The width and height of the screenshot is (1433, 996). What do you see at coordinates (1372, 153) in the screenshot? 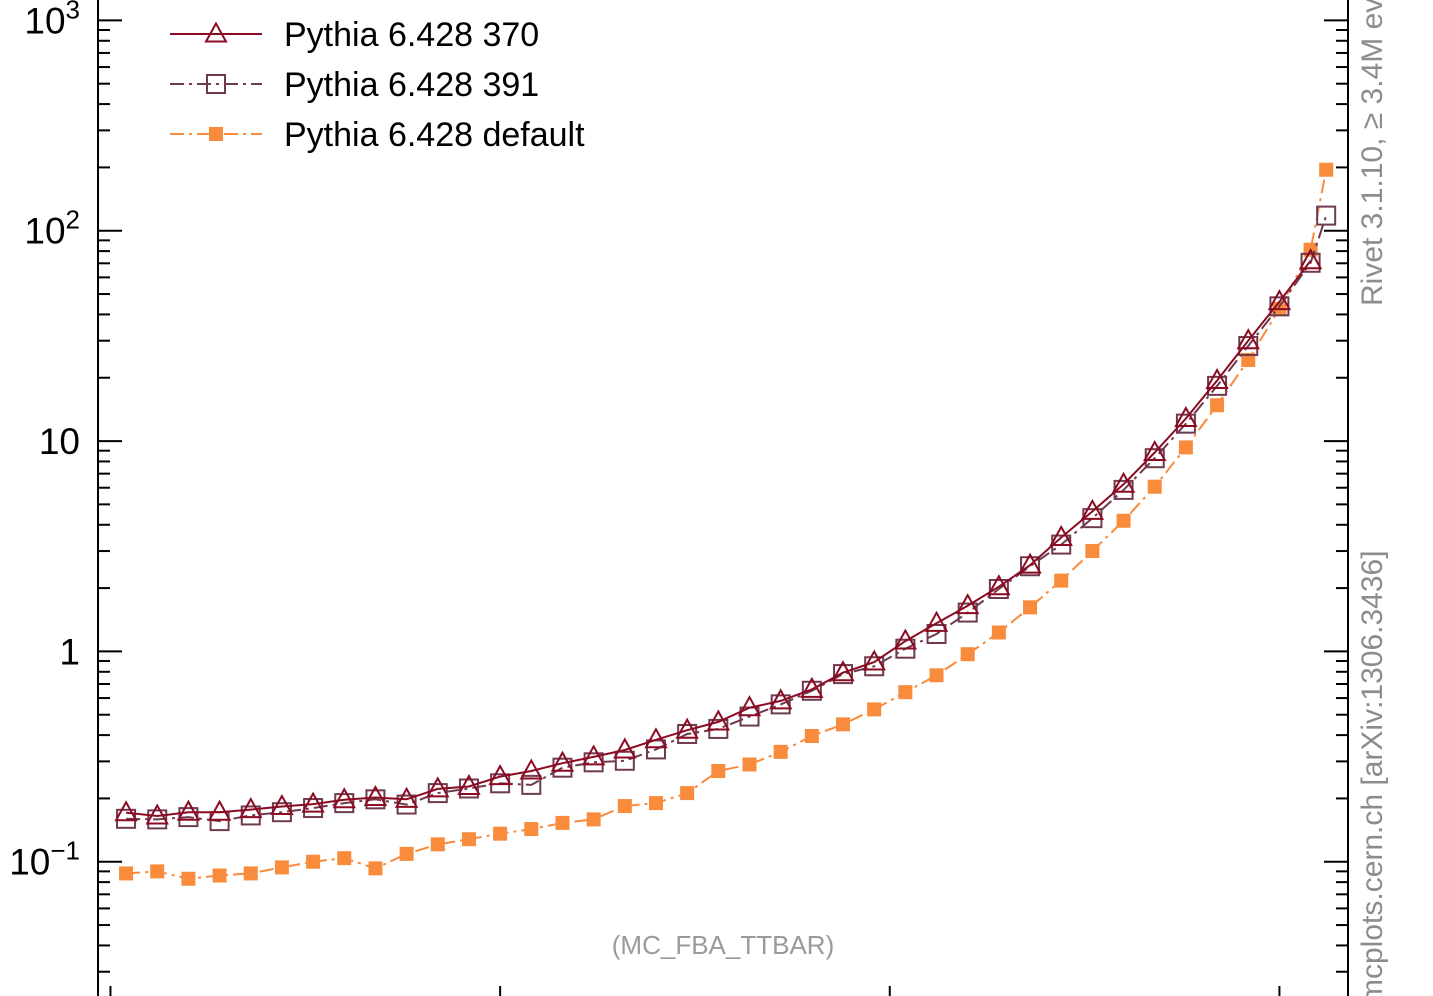
I see `rivet-version-label: Rivet 3.1.10, ≥ 3.4M events` at bounding box center [1372, 153].